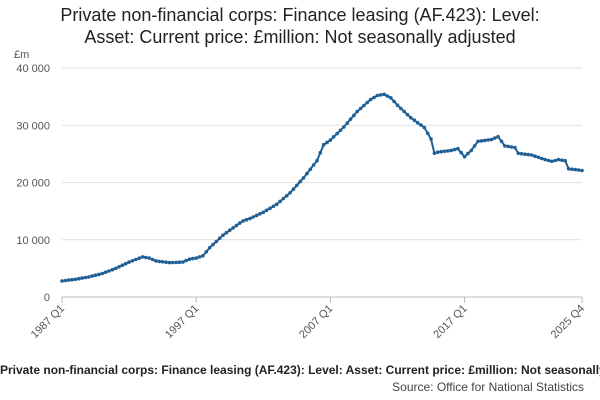 This screenshot has height=400, width=600. I want to click on y-tick-label: 40 000, so click(33, 69).